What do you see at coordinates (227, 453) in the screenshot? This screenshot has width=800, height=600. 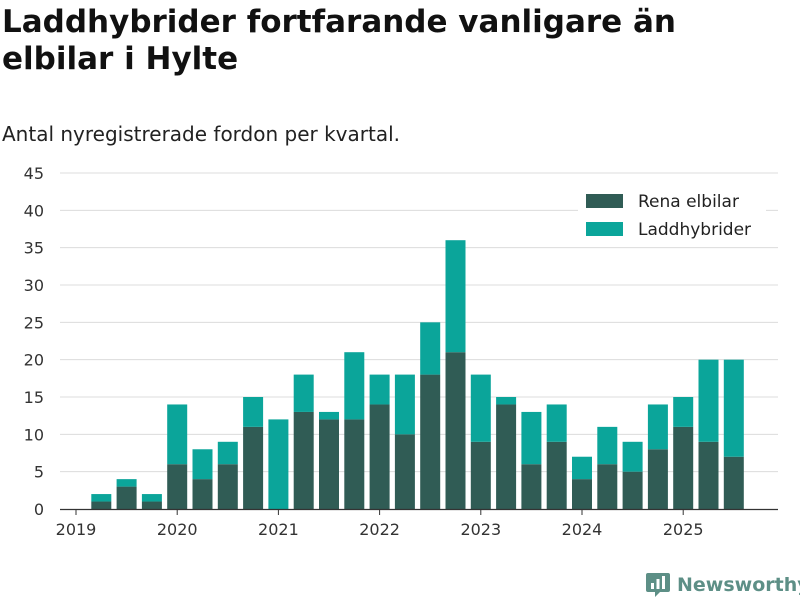 I see `bar-laddhybrider-2020-Q3` at bounding box center [227, 453].